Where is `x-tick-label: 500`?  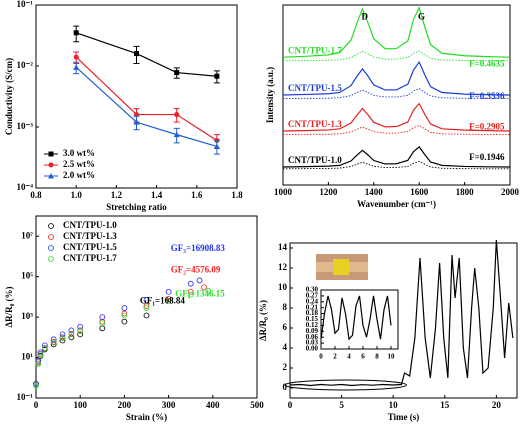 x-tick-label: 500 is located at coordinates (257, 405).